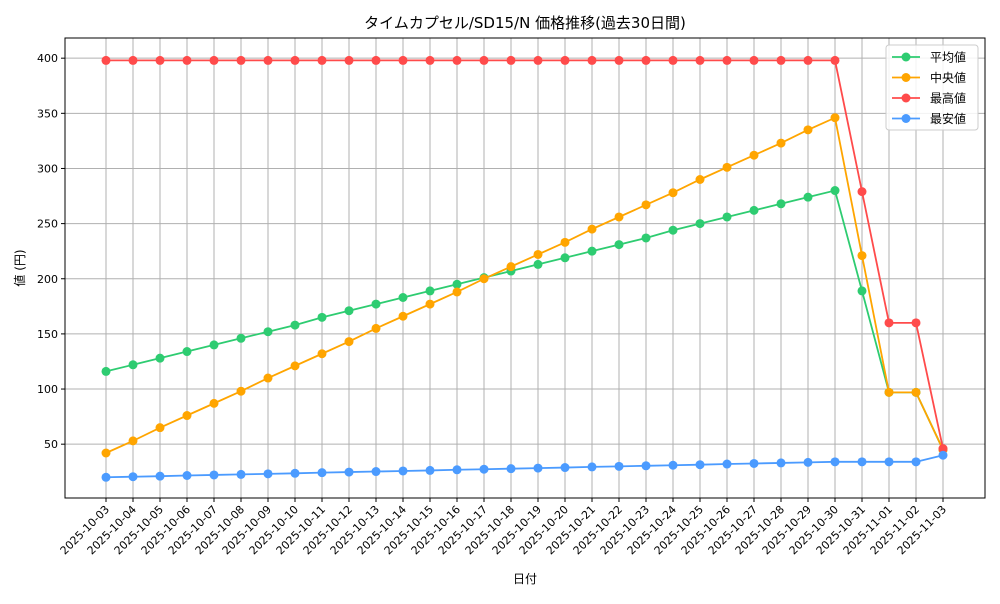 The image size is (1000, 604). Describe the element at coordinates (47, 224) in the screenshot. I see `y-tick-label: 250` at that location.